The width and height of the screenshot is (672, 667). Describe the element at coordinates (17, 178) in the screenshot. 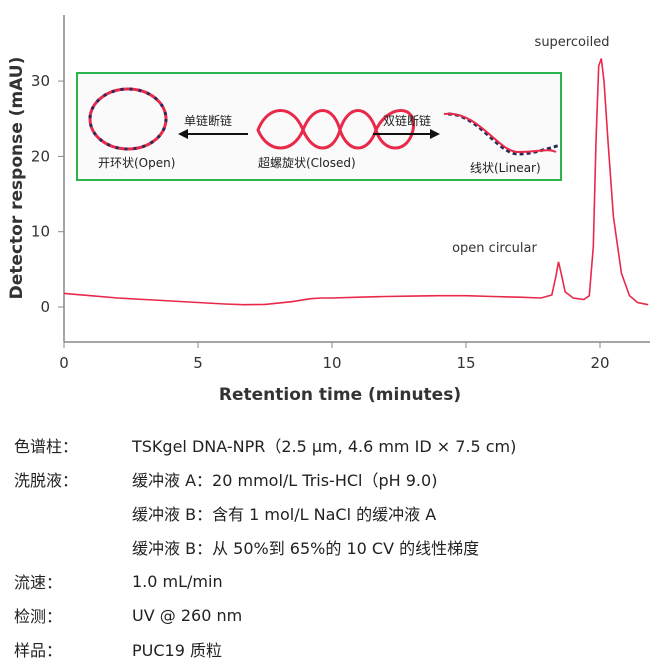

I see `y-axis-label: Detector response (mAU)` at that location.